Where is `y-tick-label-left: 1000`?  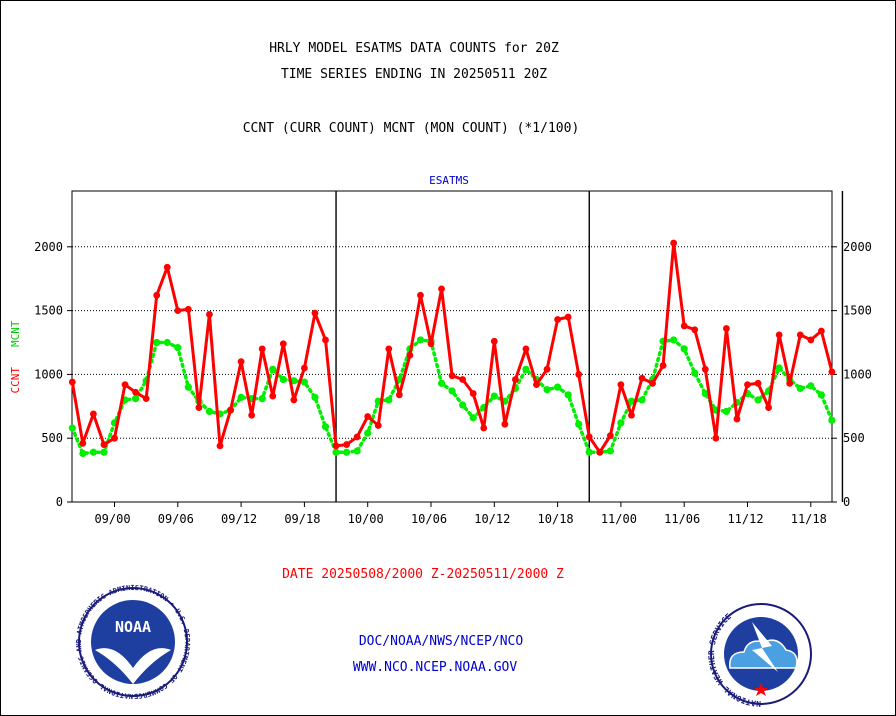
y-tick-label-left: 1000 is located at coordinates (48, 374).